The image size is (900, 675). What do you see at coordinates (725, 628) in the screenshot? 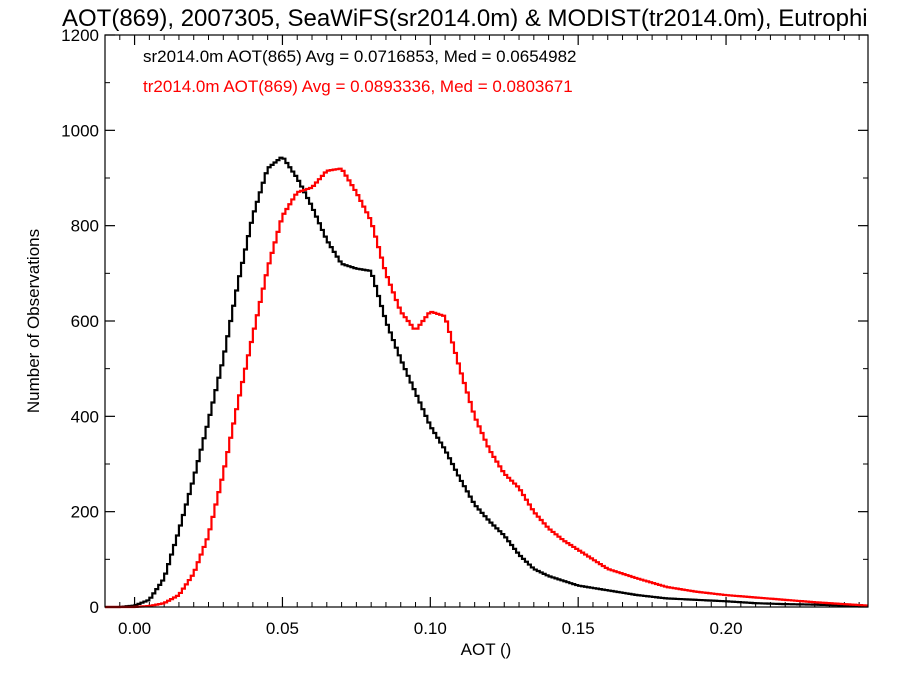
I see `x-tick-label: 0.20` at bounding box center [725, 628].